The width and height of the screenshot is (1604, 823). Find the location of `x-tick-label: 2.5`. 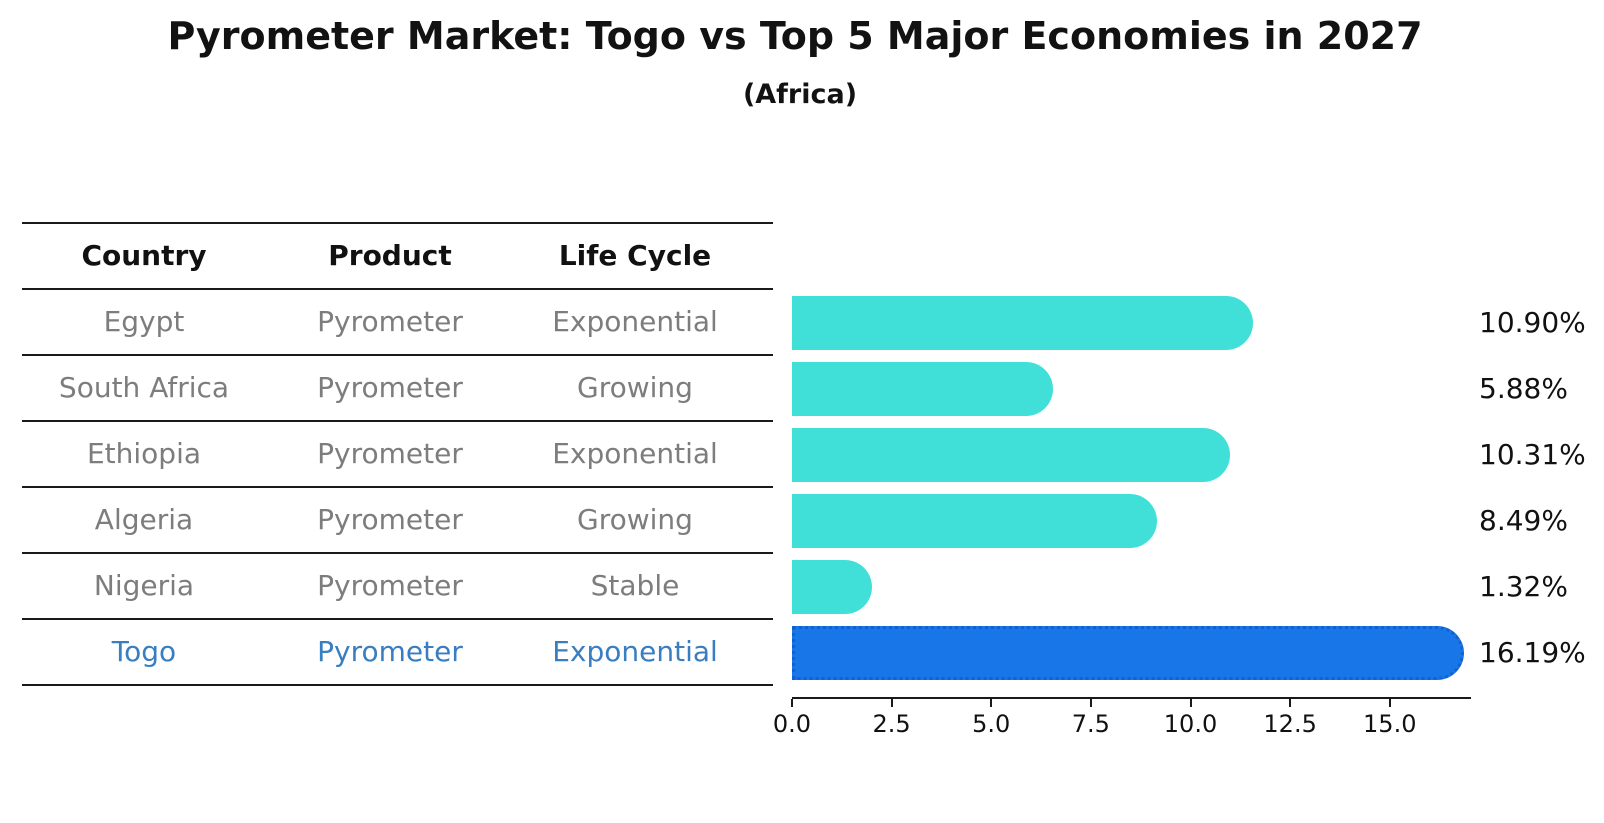

x-tick-label: 2.5 is located at coordinates (891, 724).